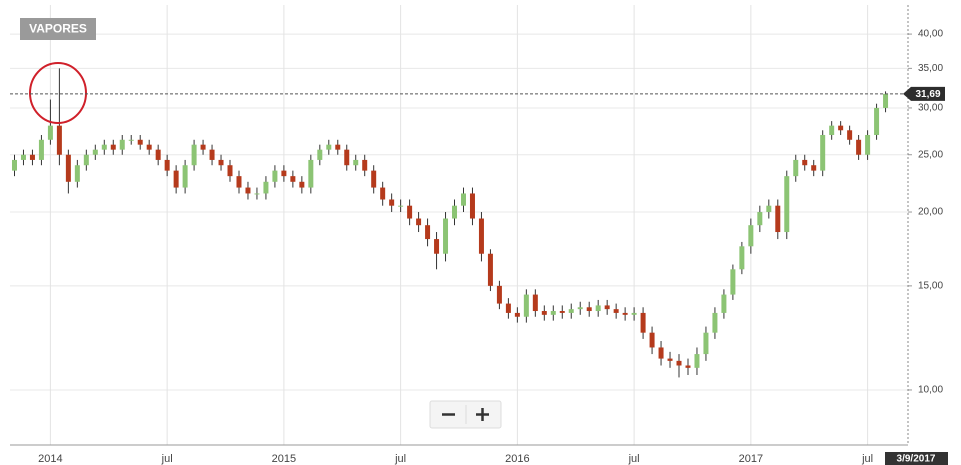 The height and width of the screenshot is (465, 961). I want to click on chart-title: VAPORES, so click(58, 29).